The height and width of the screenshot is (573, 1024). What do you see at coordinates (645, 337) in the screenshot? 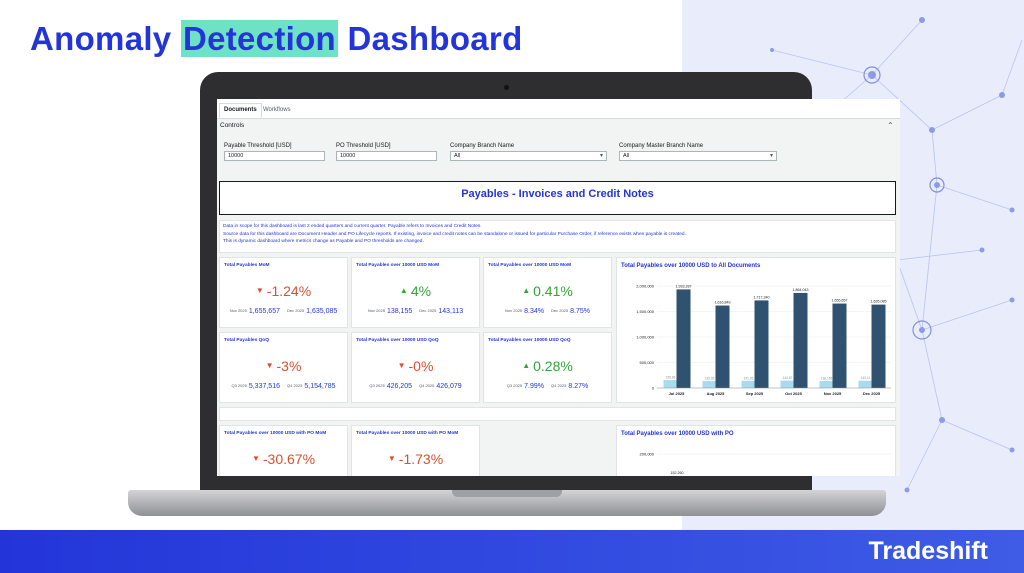
I see `y-tick-label: 1,000,000` at bounding box center [645, 337].